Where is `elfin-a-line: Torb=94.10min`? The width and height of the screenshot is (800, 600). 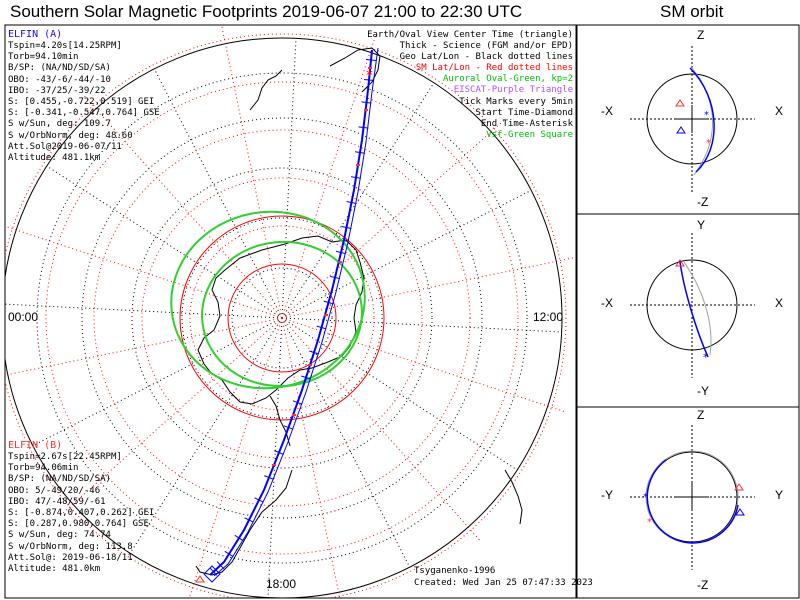 elfin-a-line: Torb=94.10min is located at coordinates (43, 57).